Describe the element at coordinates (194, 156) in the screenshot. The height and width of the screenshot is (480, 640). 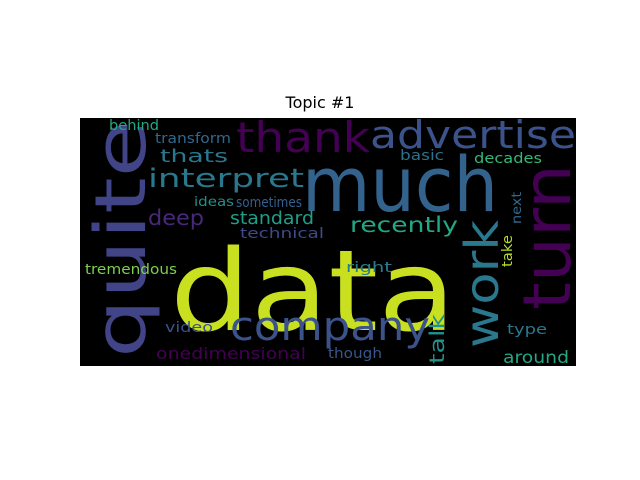
I see `word-thats: thats` at that location.